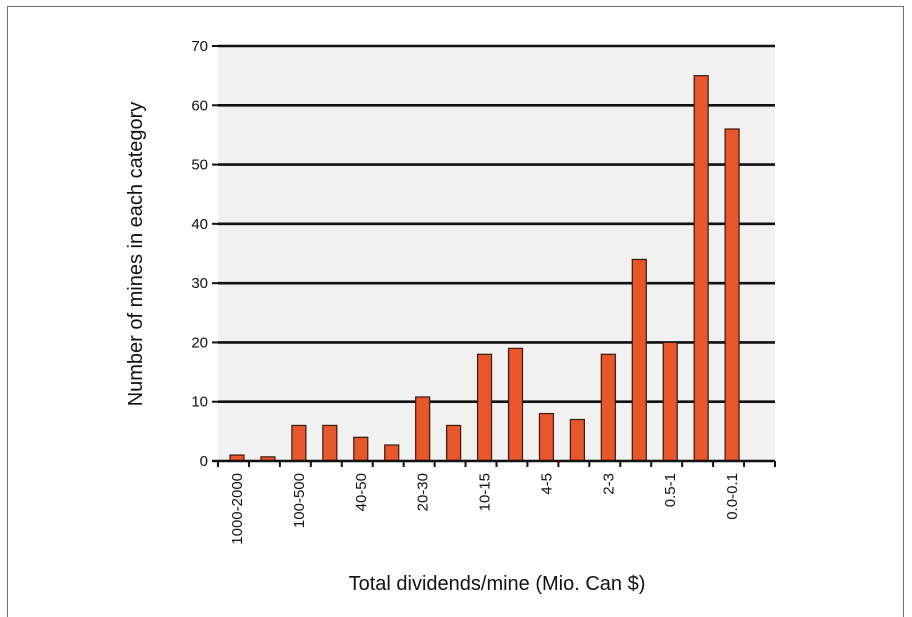 The height and width of the screenshot is (617, 912). Describe the element at coordinates (485, 492) in the screenshot. I see `x-tick-label: 10-15` at that location.